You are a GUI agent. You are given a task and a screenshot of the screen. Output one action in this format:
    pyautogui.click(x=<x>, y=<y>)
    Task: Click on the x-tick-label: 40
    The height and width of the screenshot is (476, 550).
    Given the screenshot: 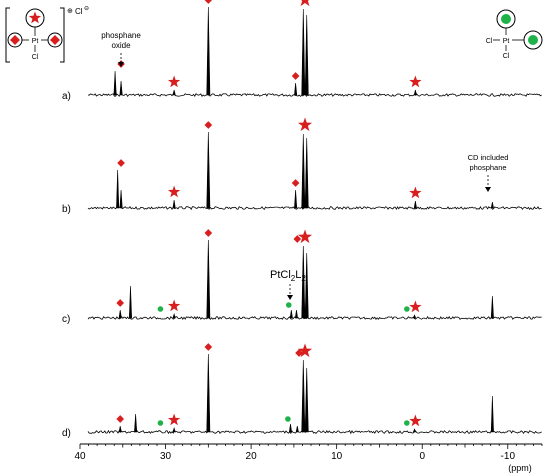 What is the action you would take?
    pyautogui.click(x=80, y=456)
    